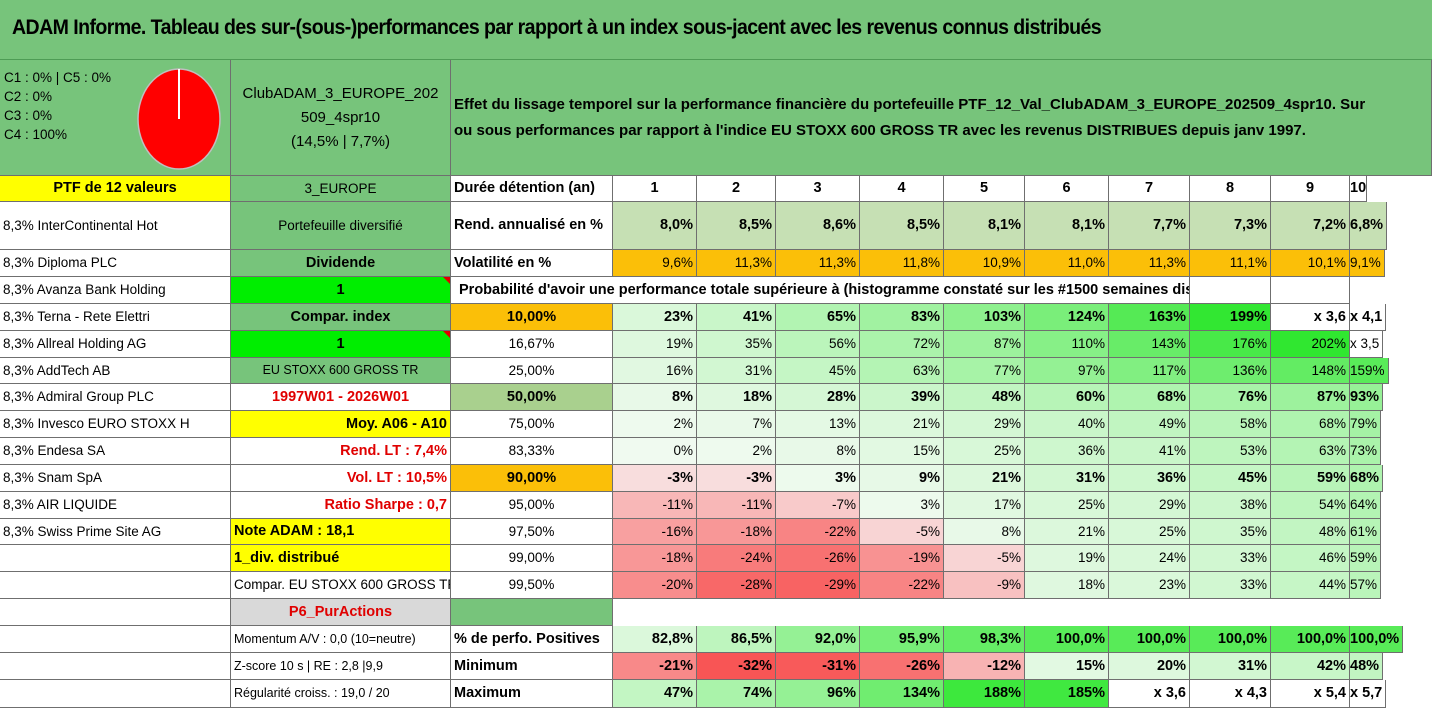 The width and height of the screenshot is (1432, 717). I want to click on year-header: 1, so click(655, 189).